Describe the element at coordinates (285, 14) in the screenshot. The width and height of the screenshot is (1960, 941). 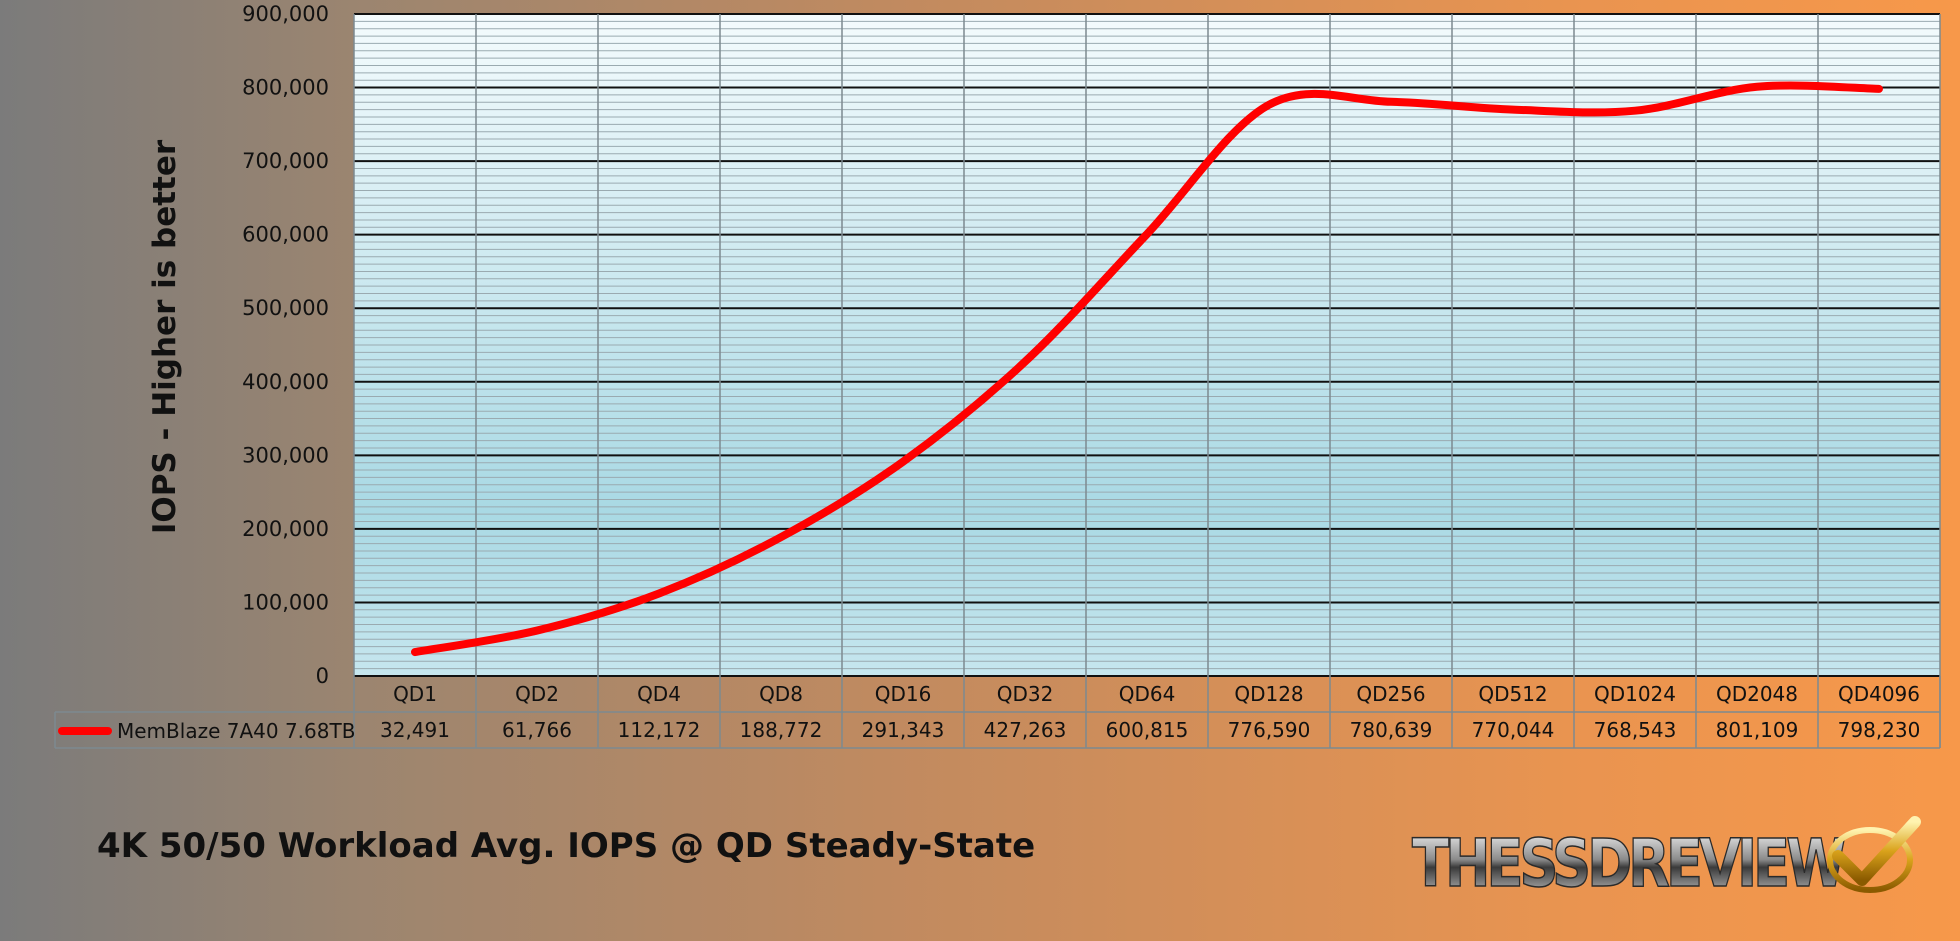
I see `y-tick-label: 900,000` at that location.